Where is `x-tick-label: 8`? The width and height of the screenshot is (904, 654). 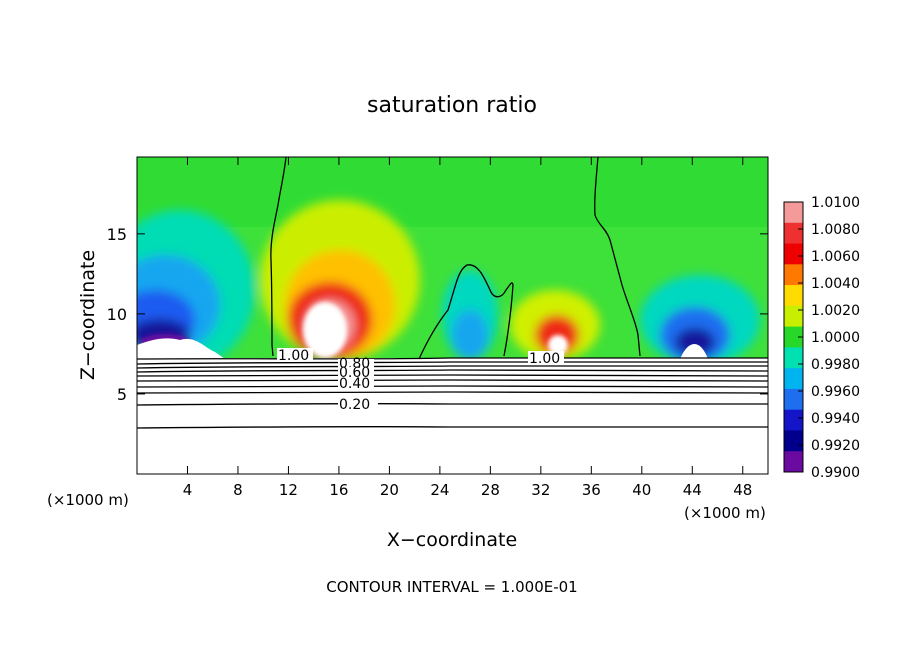
x-tick-label: 8 is located at coordinates (238, 490).